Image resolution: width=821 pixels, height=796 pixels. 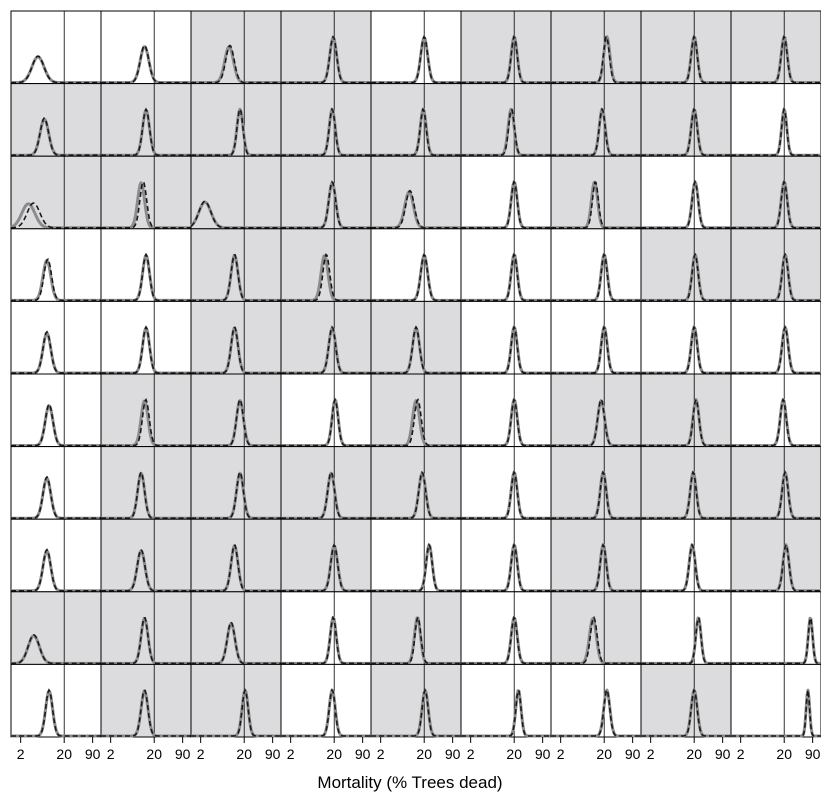 I want to click on panel-r1-c2, so click(x=146, y=47).